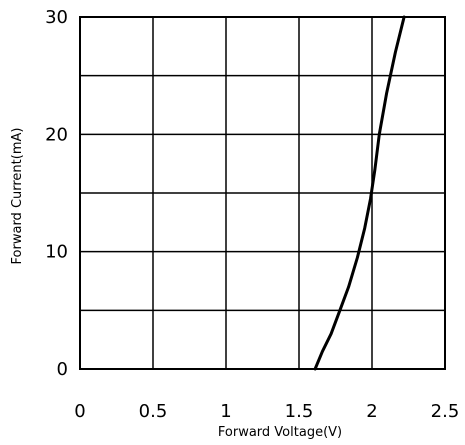 The image size is (465, 445). I want to click on y-tick-label: 30, so click(56, 17).